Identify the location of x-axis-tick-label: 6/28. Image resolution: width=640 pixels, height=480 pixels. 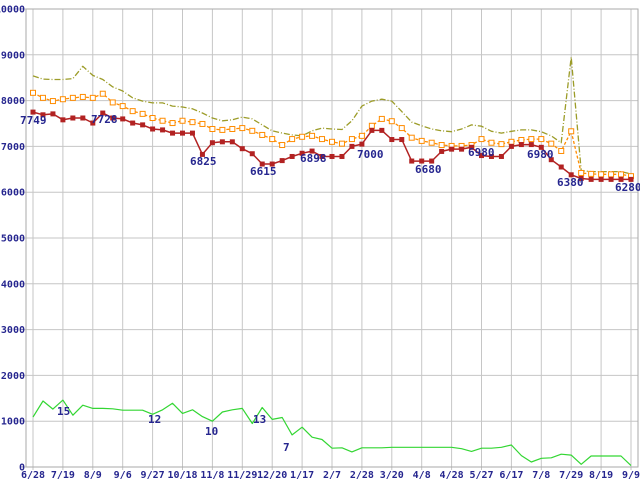
(33, 475).